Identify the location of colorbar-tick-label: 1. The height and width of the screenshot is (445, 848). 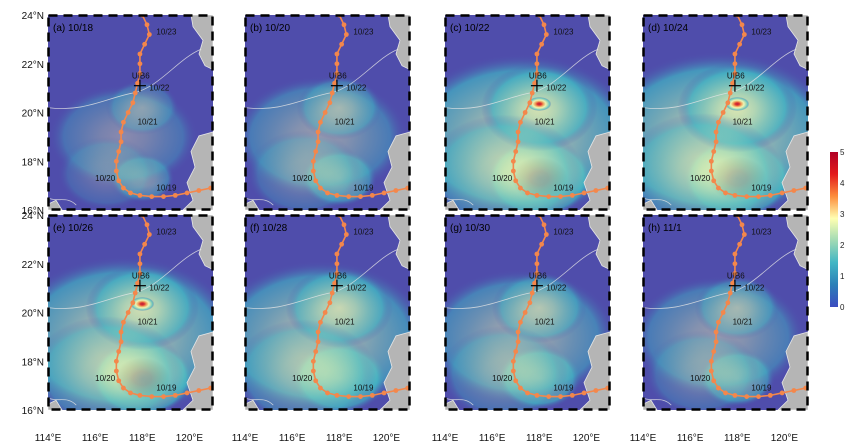
(842, 276).